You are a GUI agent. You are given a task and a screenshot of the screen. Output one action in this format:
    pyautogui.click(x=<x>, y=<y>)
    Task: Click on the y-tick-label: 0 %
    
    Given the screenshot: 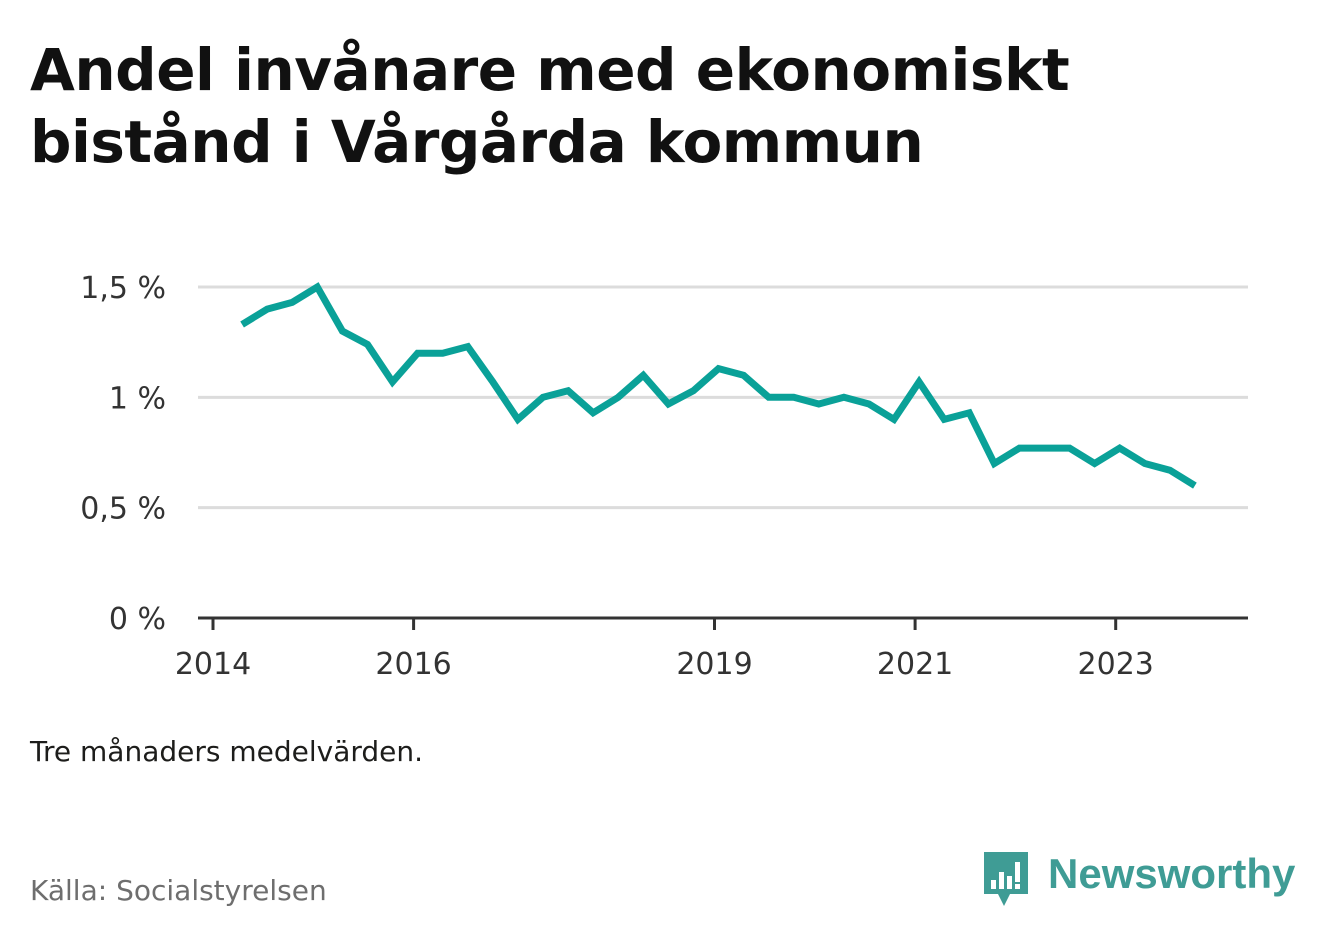 What is the action you would take?
    pyautogui.click(x=137, y=619)
    